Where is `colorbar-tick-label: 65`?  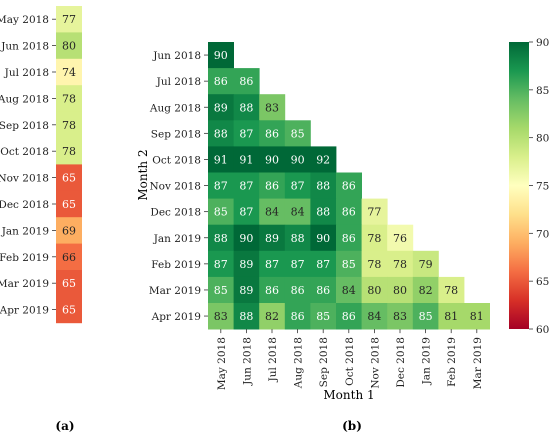
colorbar-tick-label: 65 is located at coordinates (542, 282).